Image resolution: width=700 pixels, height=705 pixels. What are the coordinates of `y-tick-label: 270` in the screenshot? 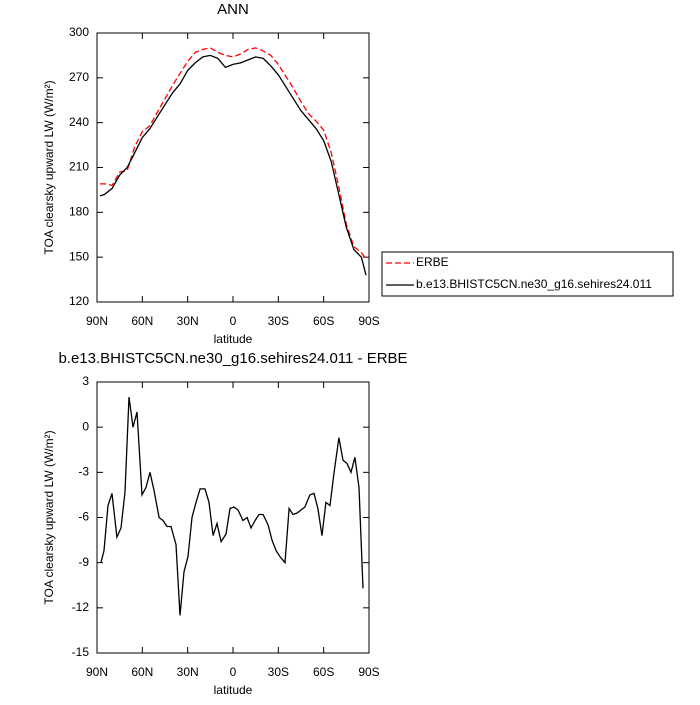 It's located at (79, 77).